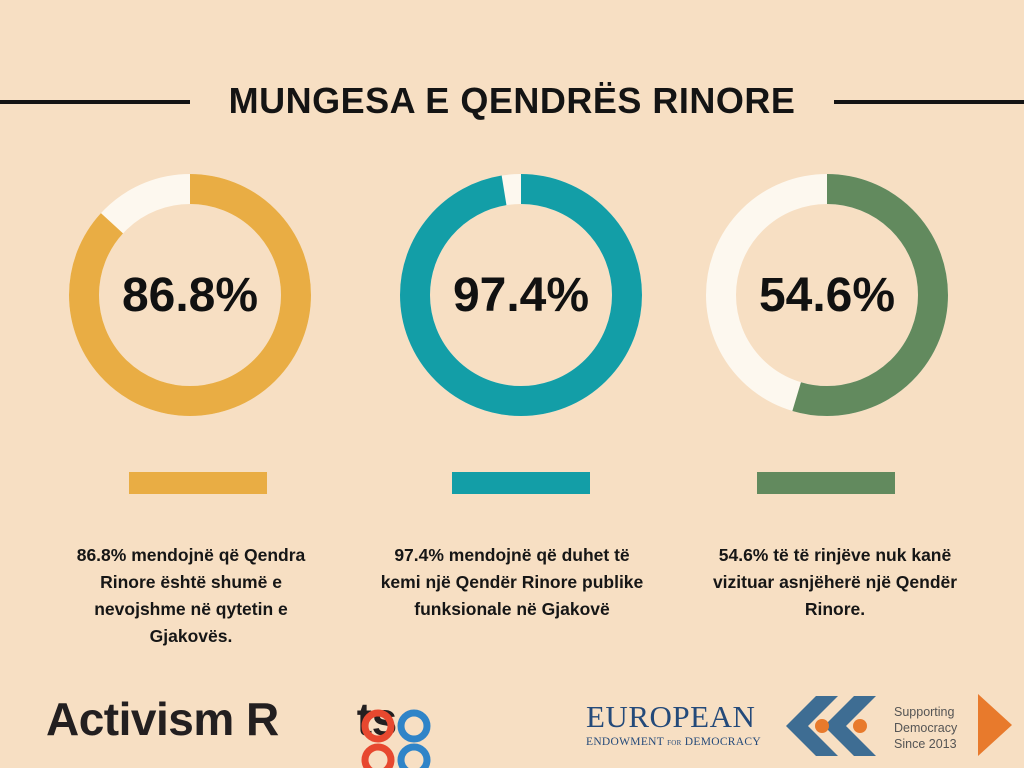  What do you see at coordinates (831, 726) in the screenshot?
I see `double-chevron-left-icon` at bounding box center [831, 726].